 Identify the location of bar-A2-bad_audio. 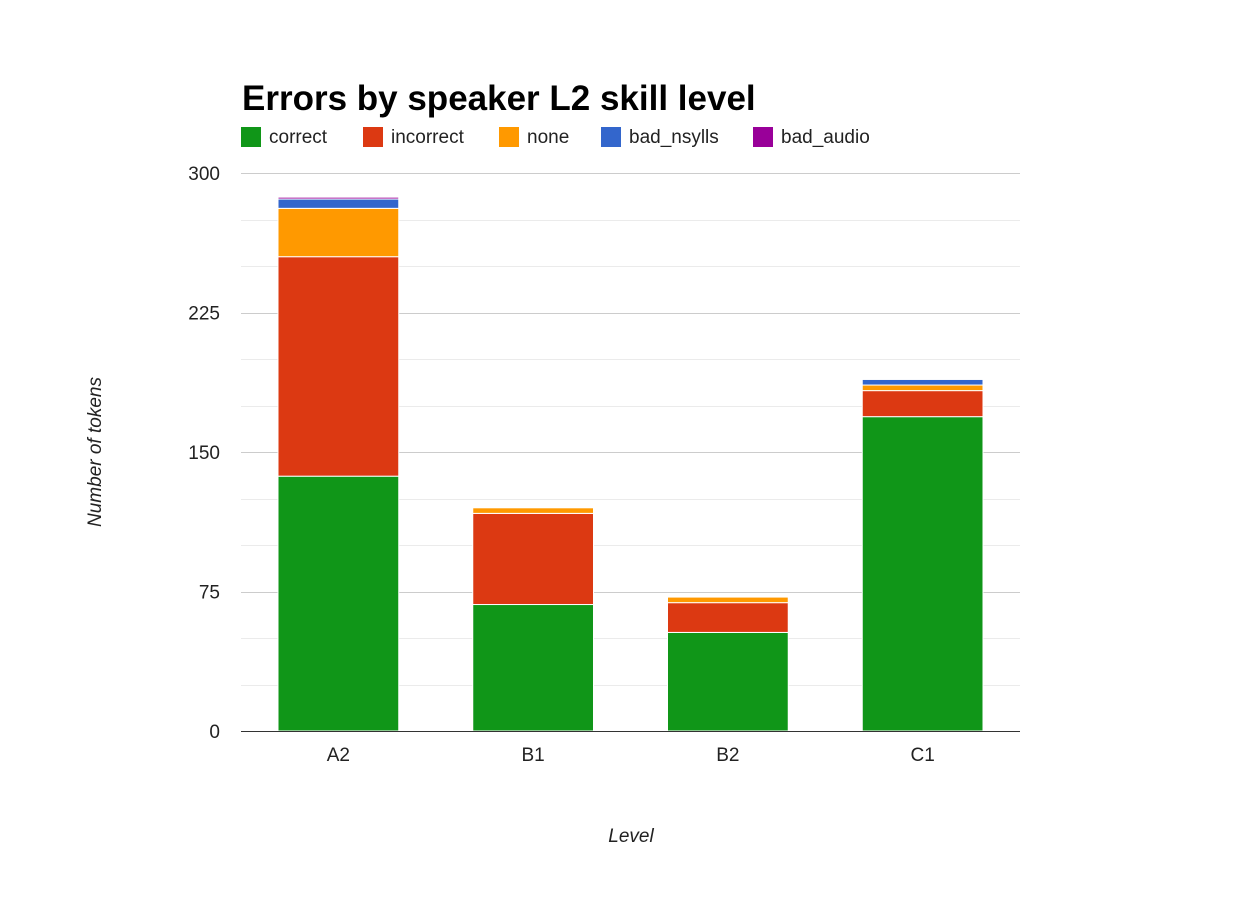
(338, 198).